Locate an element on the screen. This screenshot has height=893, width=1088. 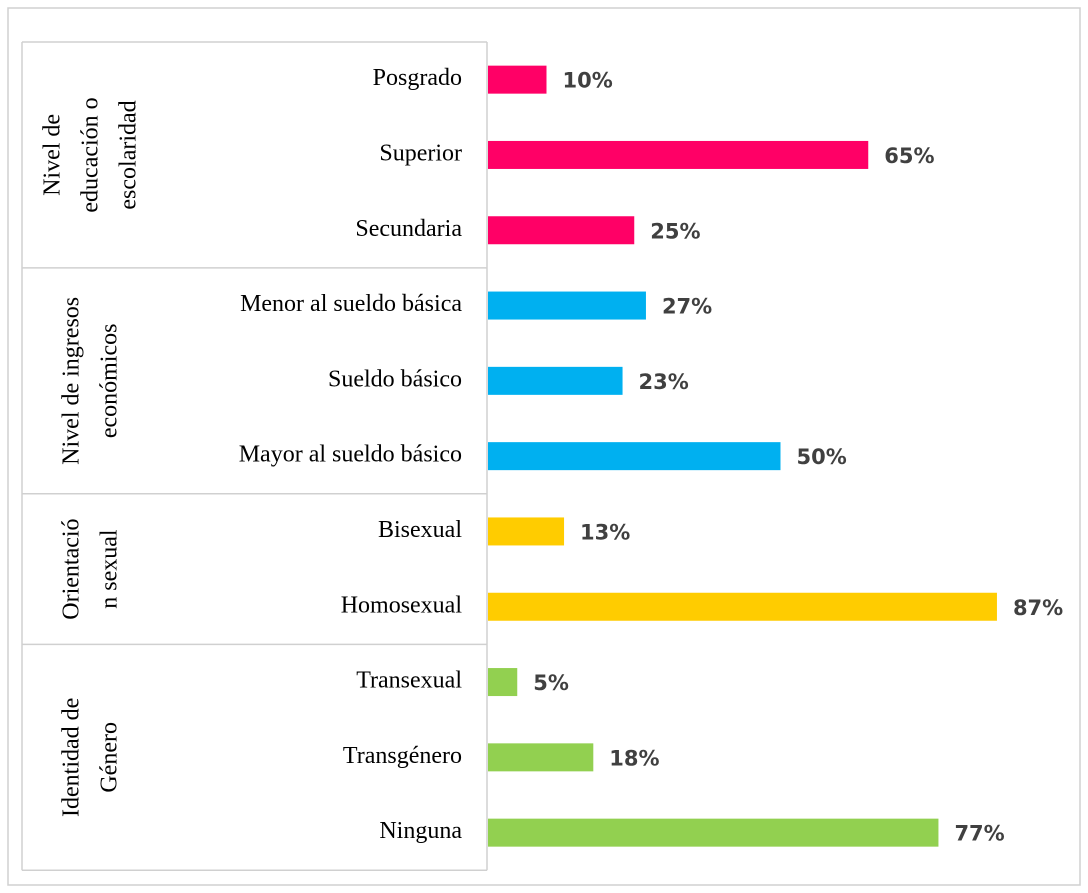
category-label: Homosexual is located at coordinates (402, 605).